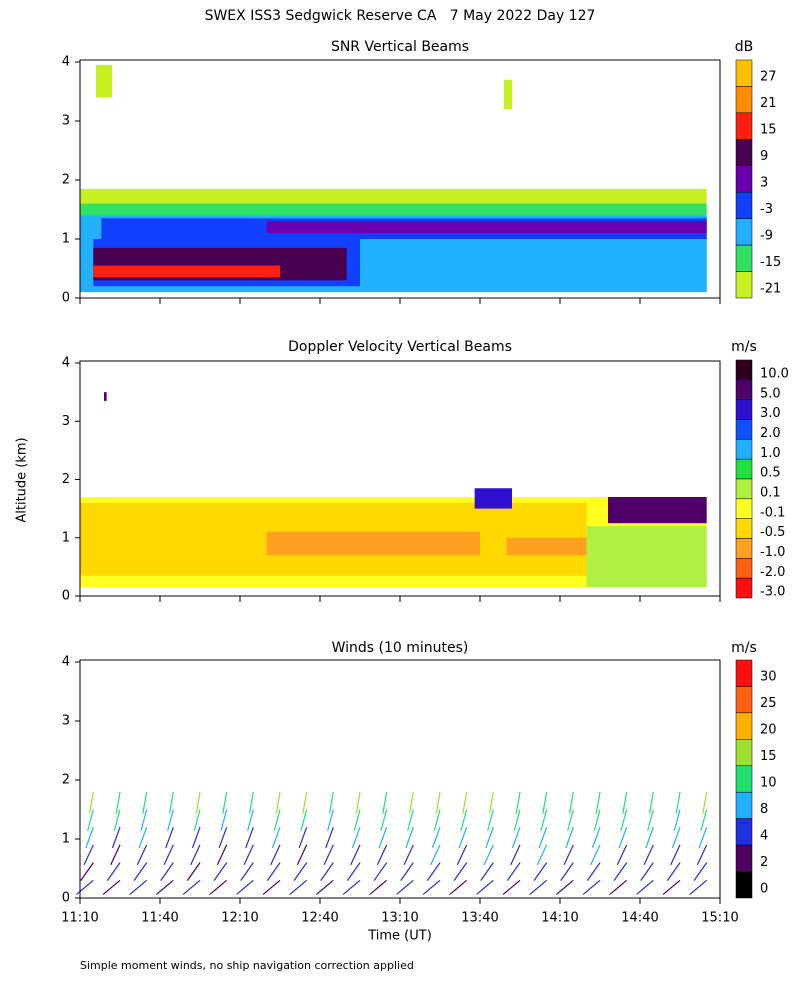  I want to click on colorbar-tick-label: 8, so click(764, 809).